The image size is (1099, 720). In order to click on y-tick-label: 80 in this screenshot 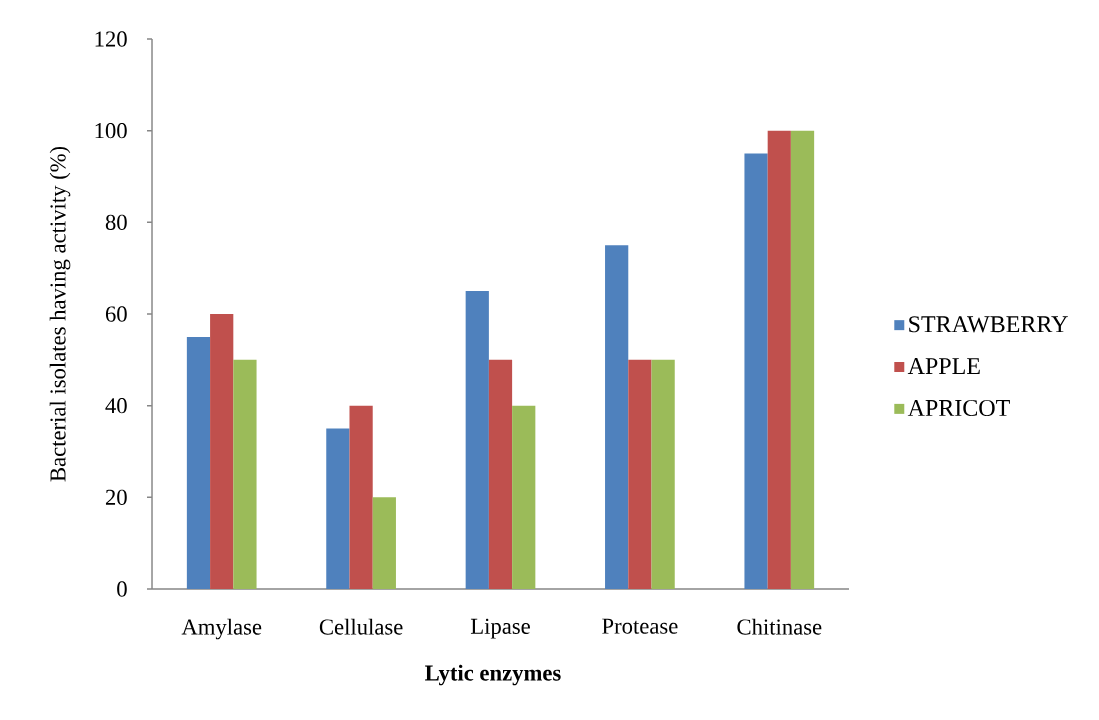, I will do `click(116, 222)`.